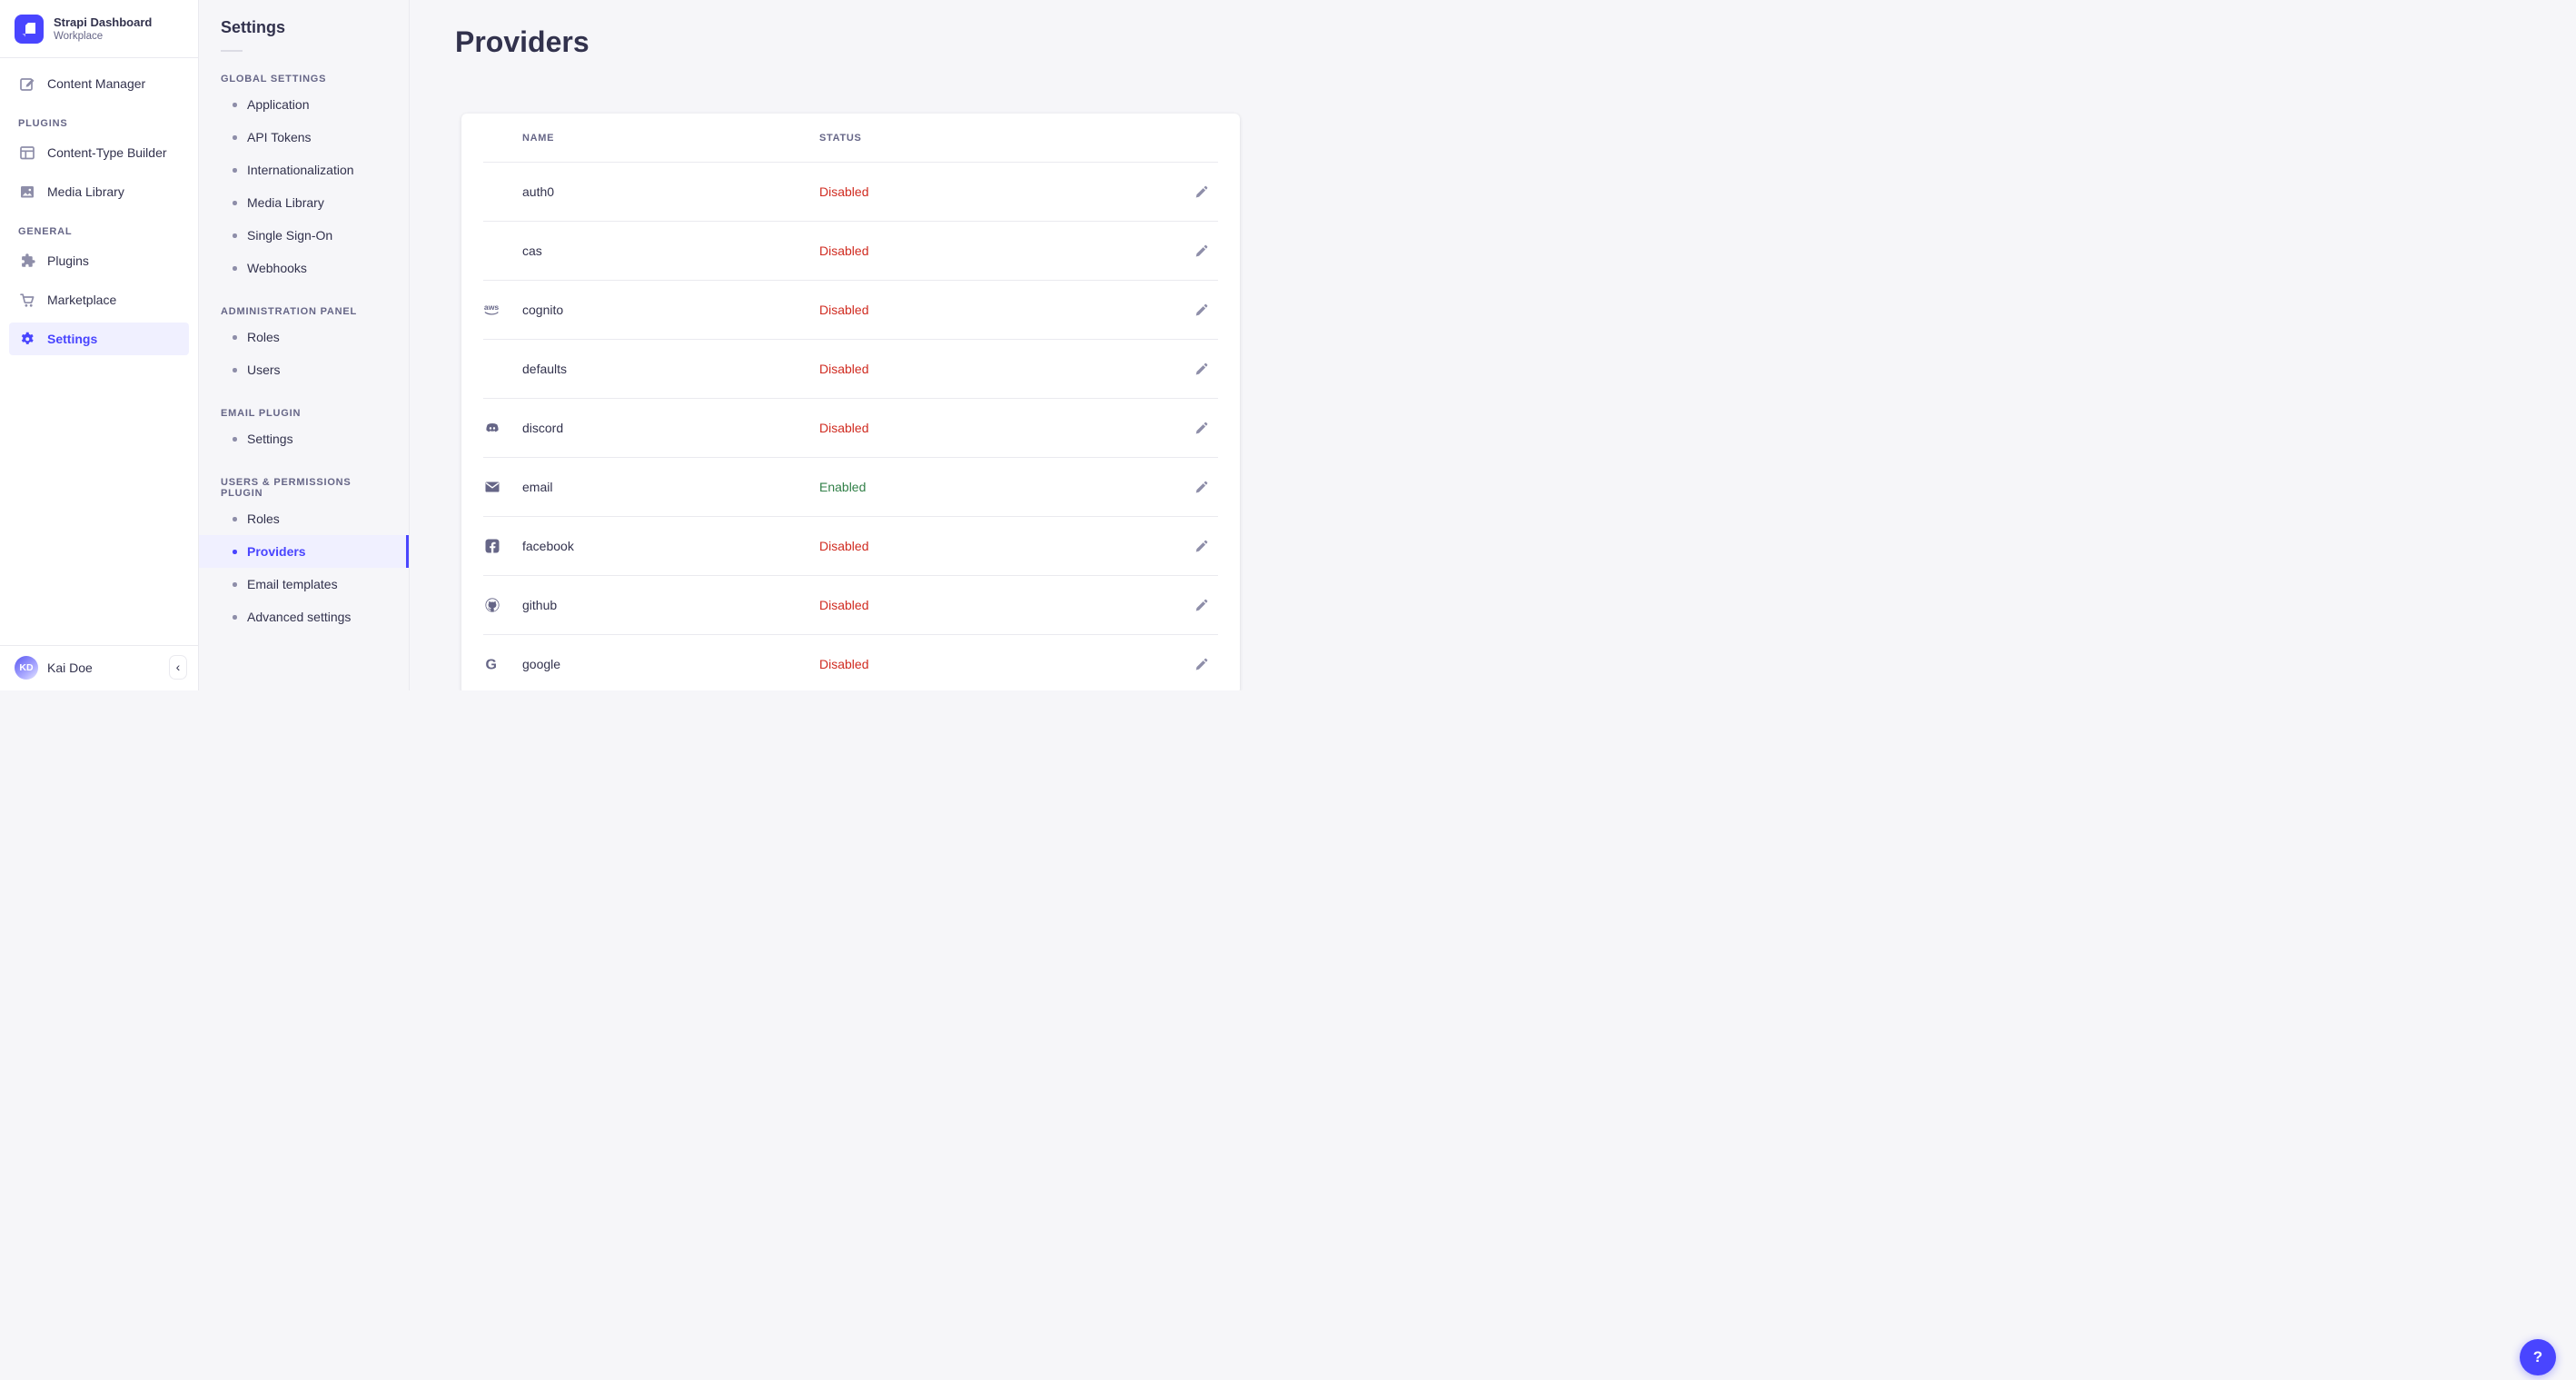  I want to click on content-manager-icon, so click(27, 83).